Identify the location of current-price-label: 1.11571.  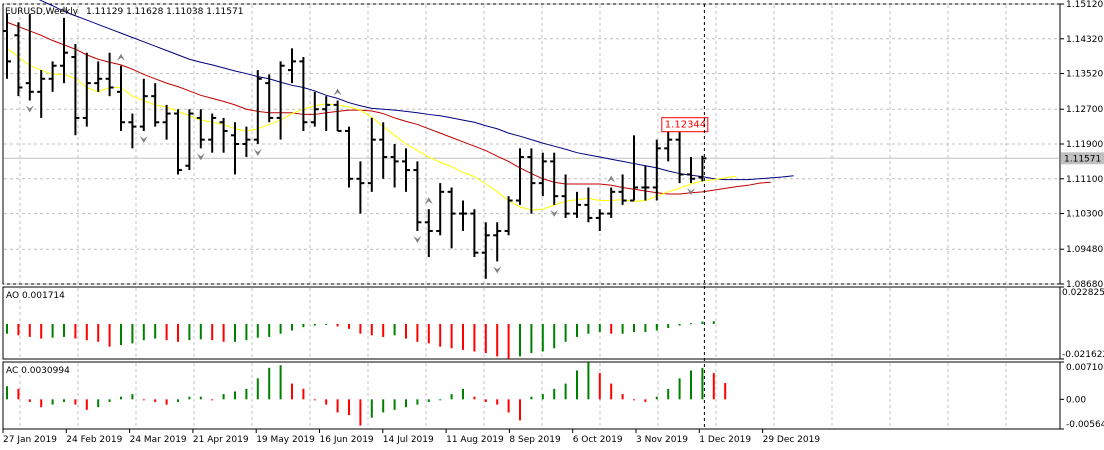
(1082, 159).